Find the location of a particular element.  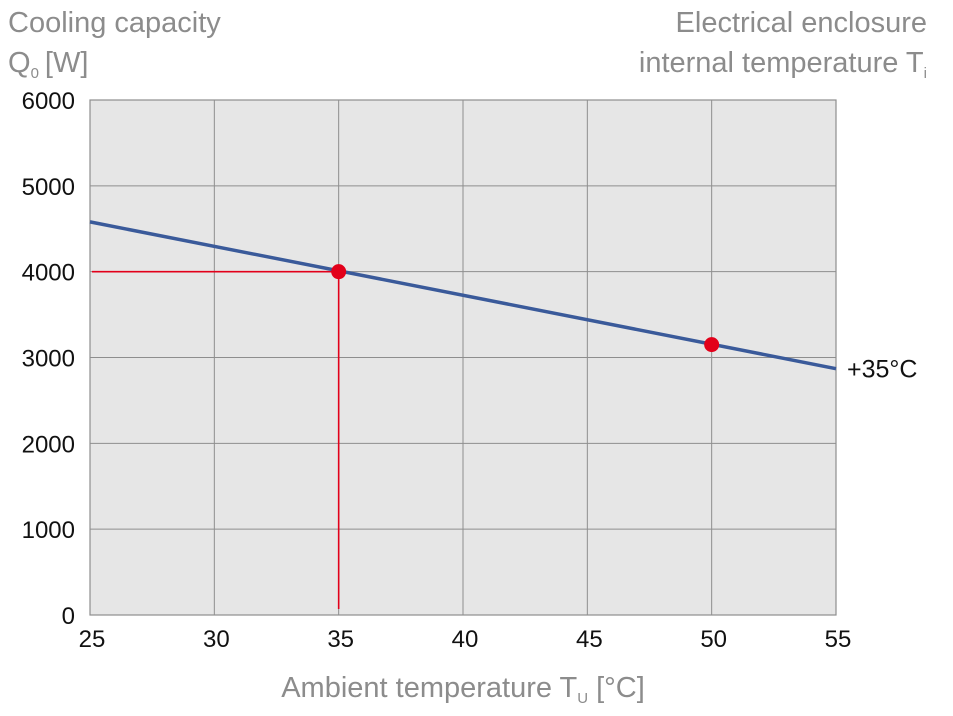

y-tick-labels: 0 1000 2000 3000 4000 5000 6000 is located at coordinates (48, 359).